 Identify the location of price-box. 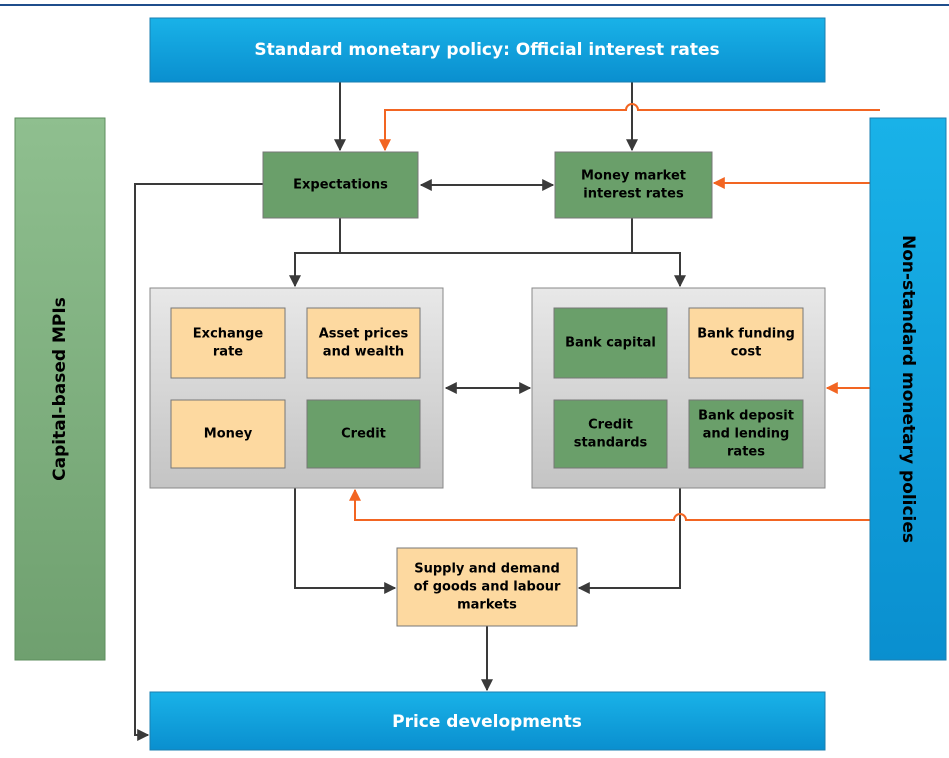
(487, 721).